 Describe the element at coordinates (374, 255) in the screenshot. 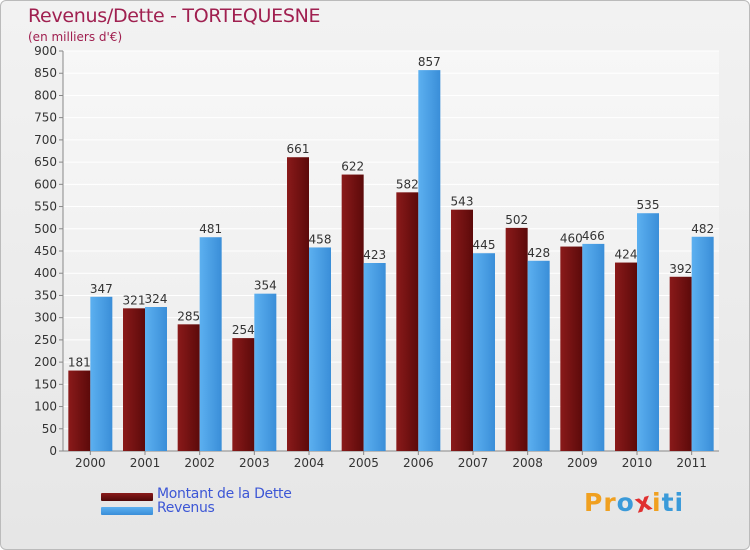

I see `data-label-revenus: 423` at that location.